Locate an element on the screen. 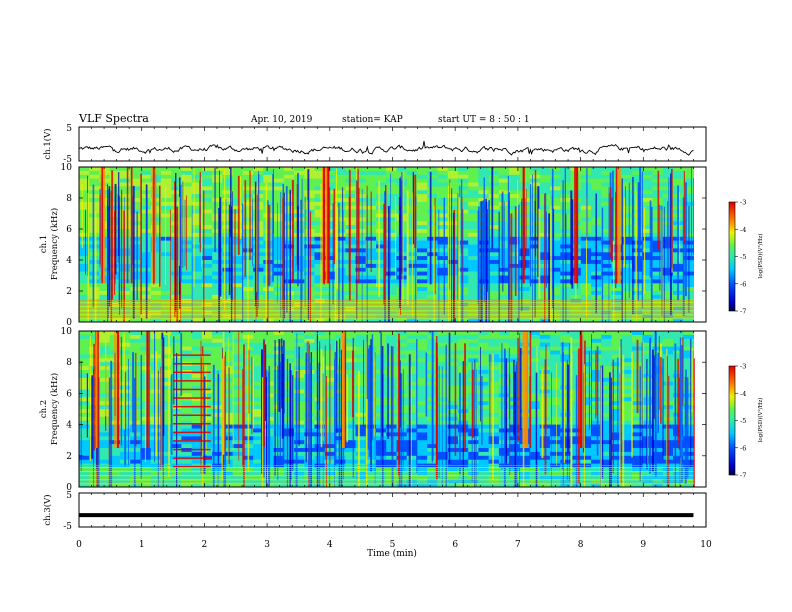 The width and height of the screenshot is (792, 612). ch1-waveform-ticks is located at coordinates (392, 144).